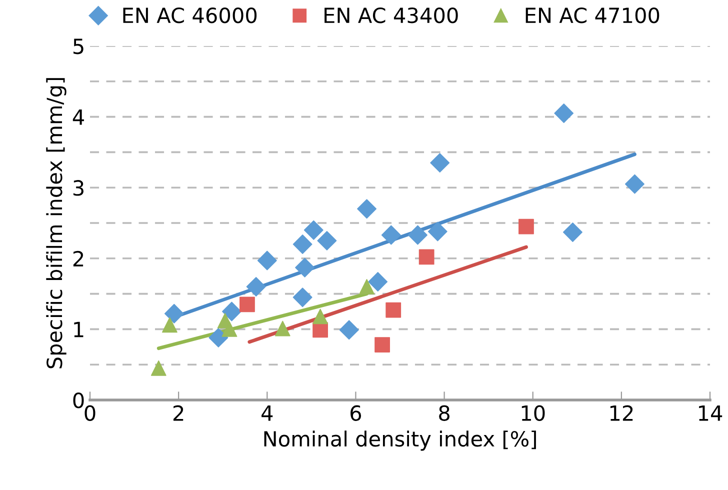  What do you see at coordinates (356, 413) in the screenshot?
I see `x-tick-label: 6` at bounding box center [356, 413].